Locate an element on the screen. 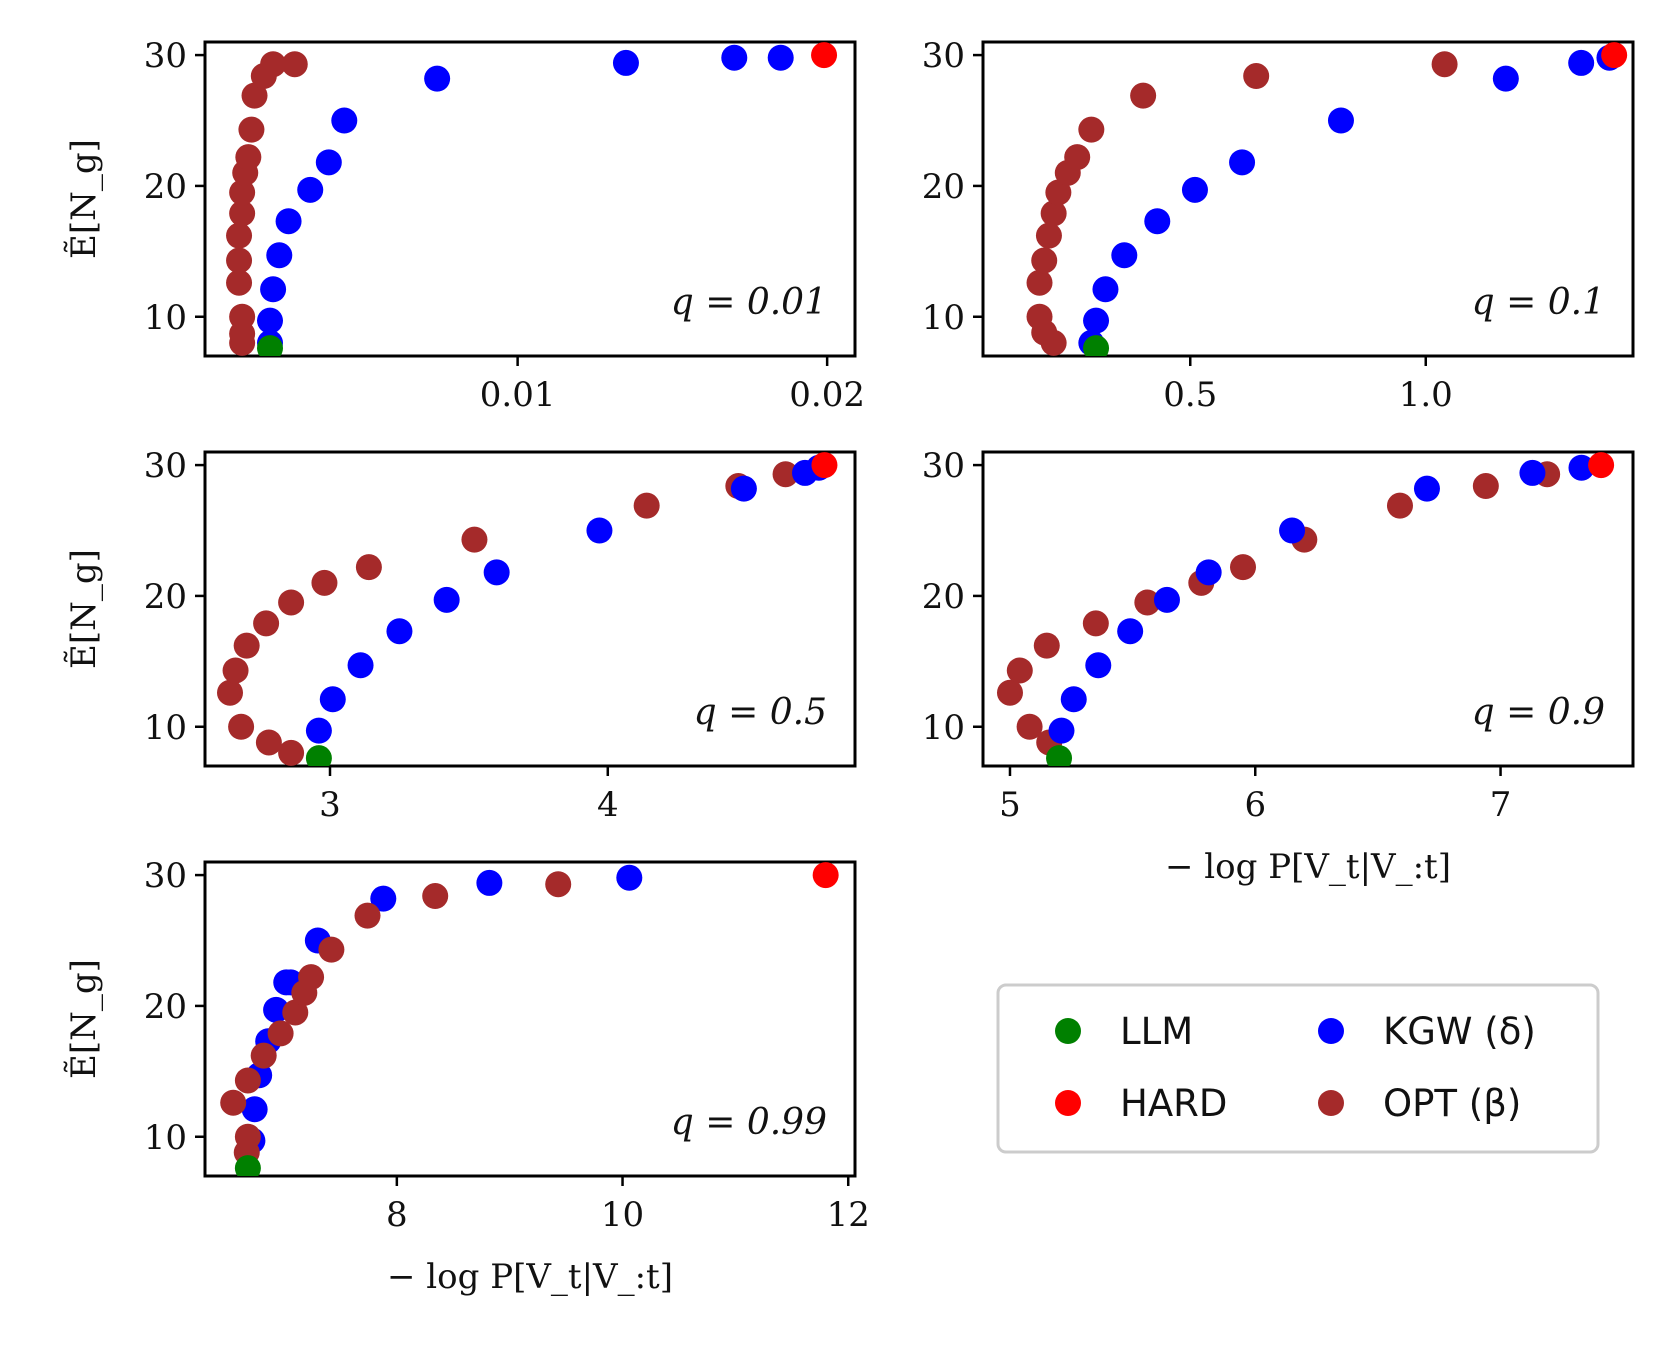 This screenshot has width=1663, height=1360. x-axis-label: − log P[V_t|V_:t] is located at coordinates (1308, 867).